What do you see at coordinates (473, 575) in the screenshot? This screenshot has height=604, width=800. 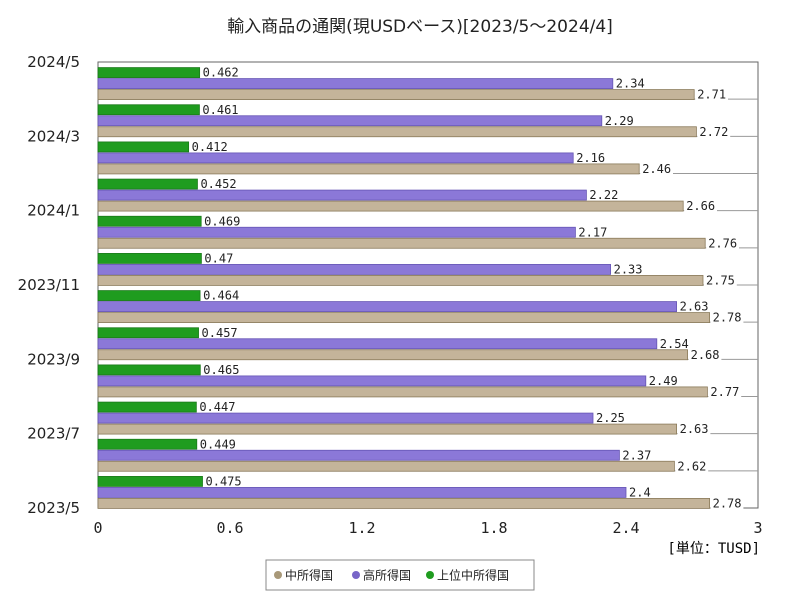 I see `legend-label: 上位中所得国` at bounding box center [473, 575].